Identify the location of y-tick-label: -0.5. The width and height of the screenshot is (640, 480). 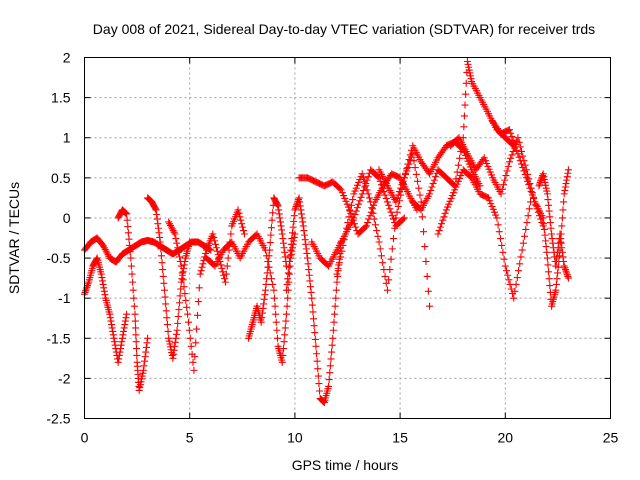
(58, 258).